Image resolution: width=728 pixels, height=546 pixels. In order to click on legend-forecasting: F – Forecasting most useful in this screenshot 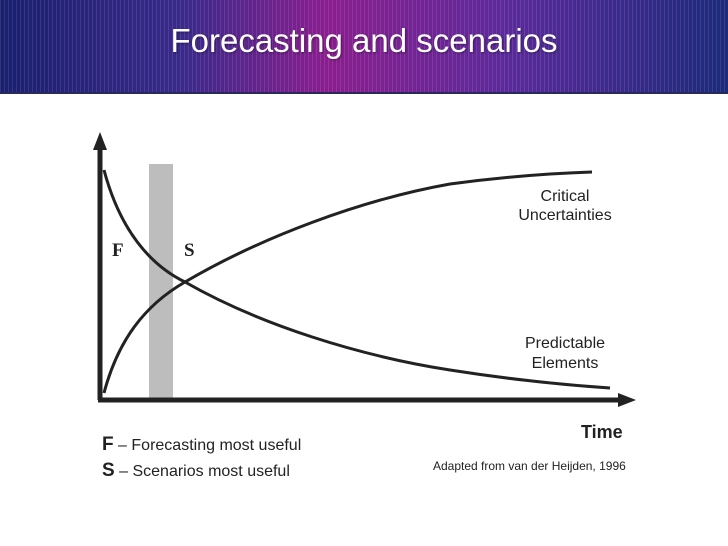, I will do `click(201, 445)`.